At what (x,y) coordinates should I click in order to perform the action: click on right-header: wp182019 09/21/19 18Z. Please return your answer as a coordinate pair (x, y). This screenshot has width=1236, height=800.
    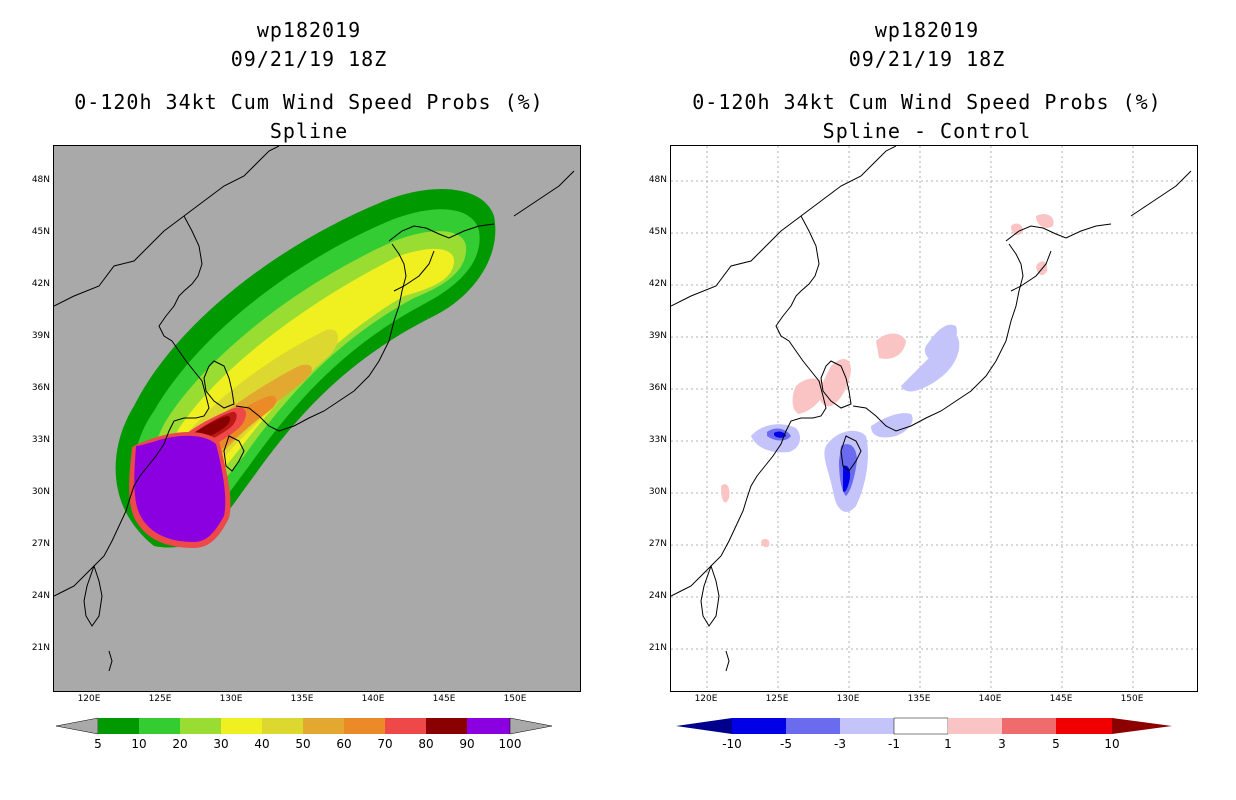
    Looking at the image, I should click on (927, 45).